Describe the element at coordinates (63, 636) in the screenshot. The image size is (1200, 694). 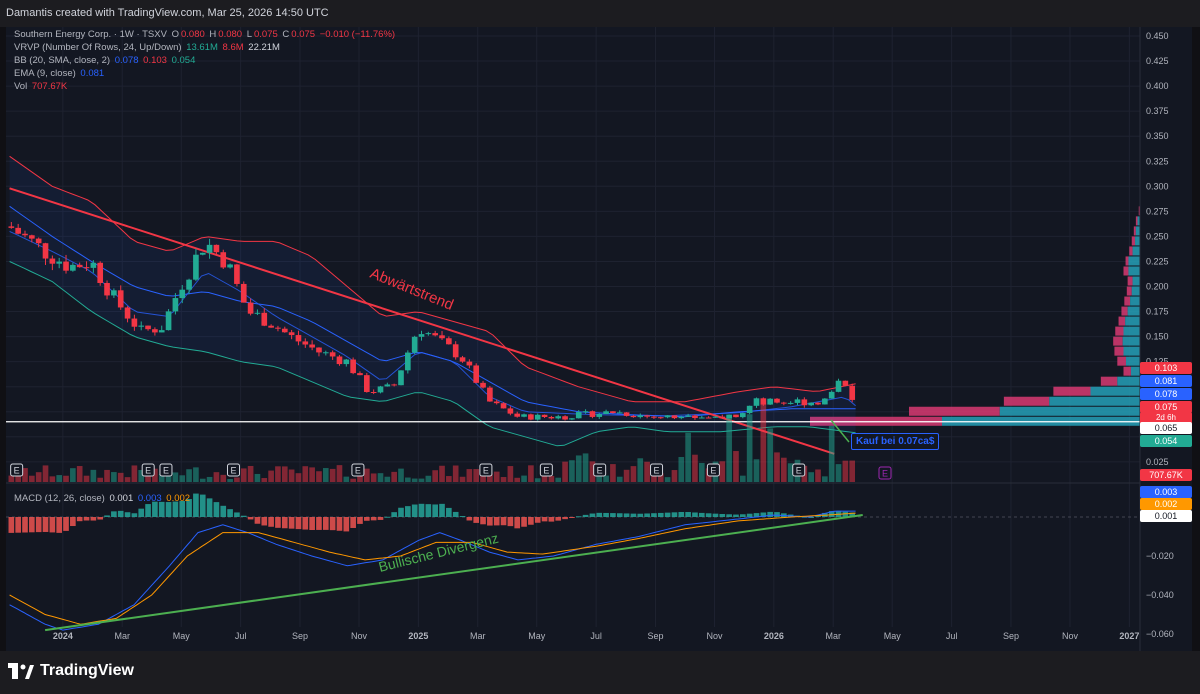
I see `time-tick-0: 2024` at that location.